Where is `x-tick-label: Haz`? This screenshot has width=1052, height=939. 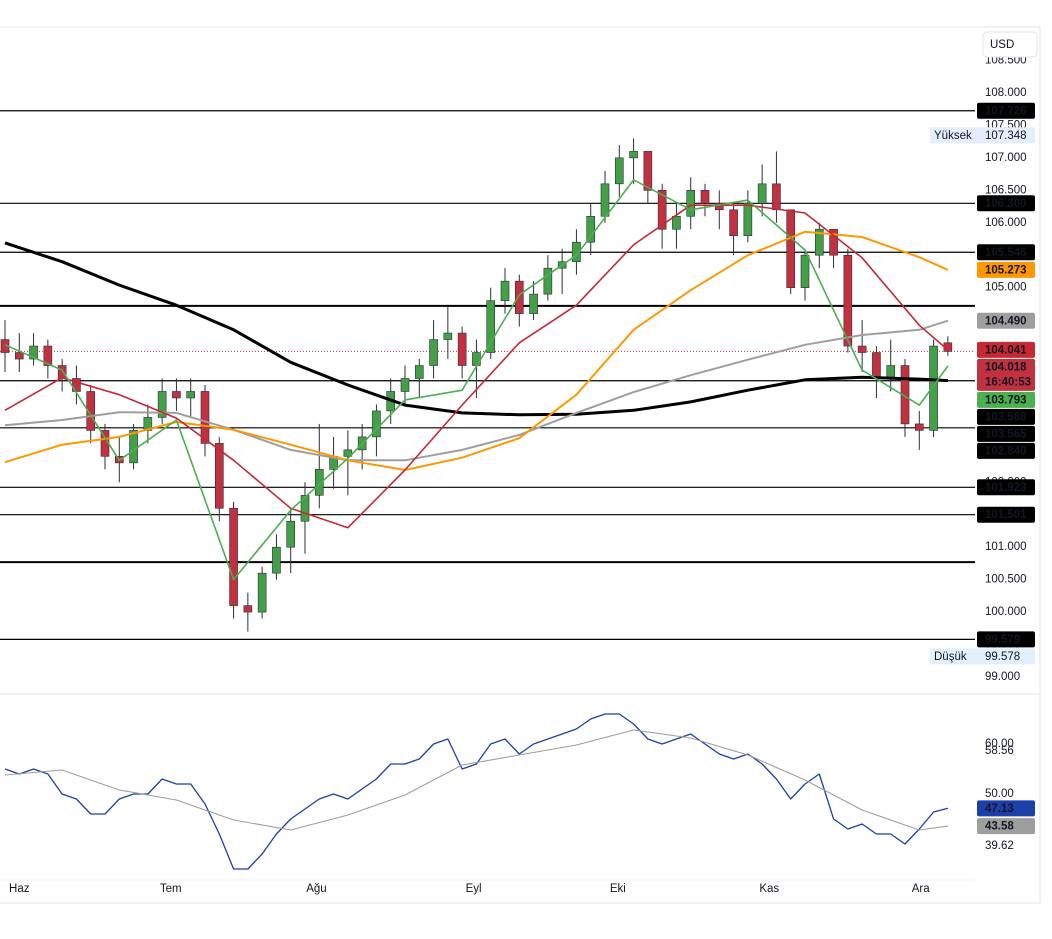 x-tick-label: Haz is located at coordinates (19, 889).